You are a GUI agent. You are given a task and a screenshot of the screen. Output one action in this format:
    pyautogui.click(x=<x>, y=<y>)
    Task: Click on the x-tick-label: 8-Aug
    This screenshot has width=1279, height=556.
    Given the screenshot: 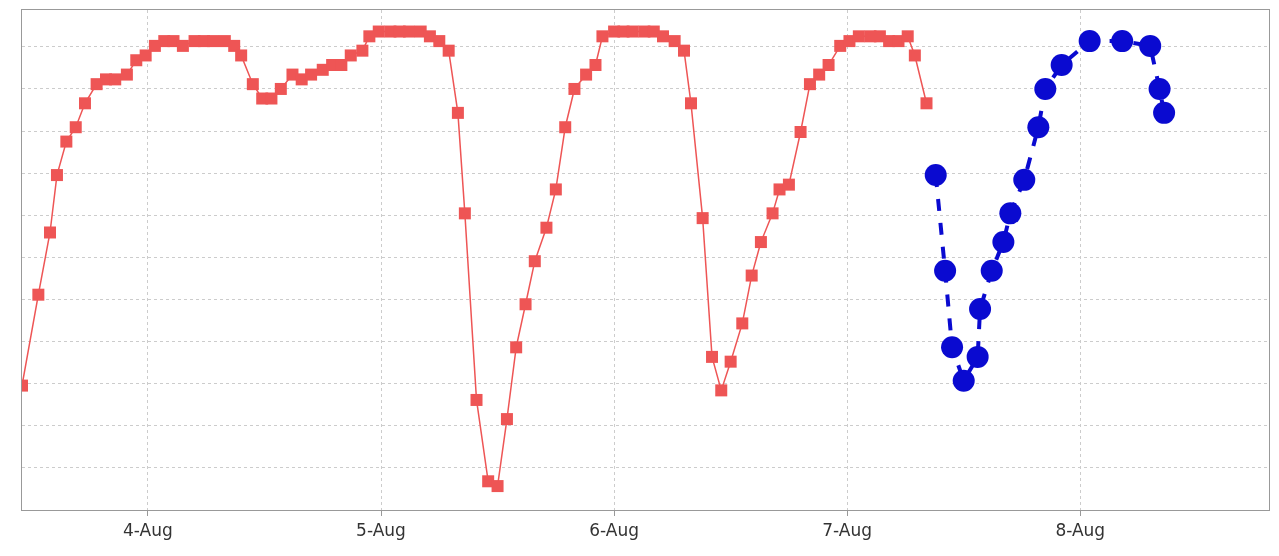 What is the action you would take?
    pyautogui.click(x=1080, y=530)
    